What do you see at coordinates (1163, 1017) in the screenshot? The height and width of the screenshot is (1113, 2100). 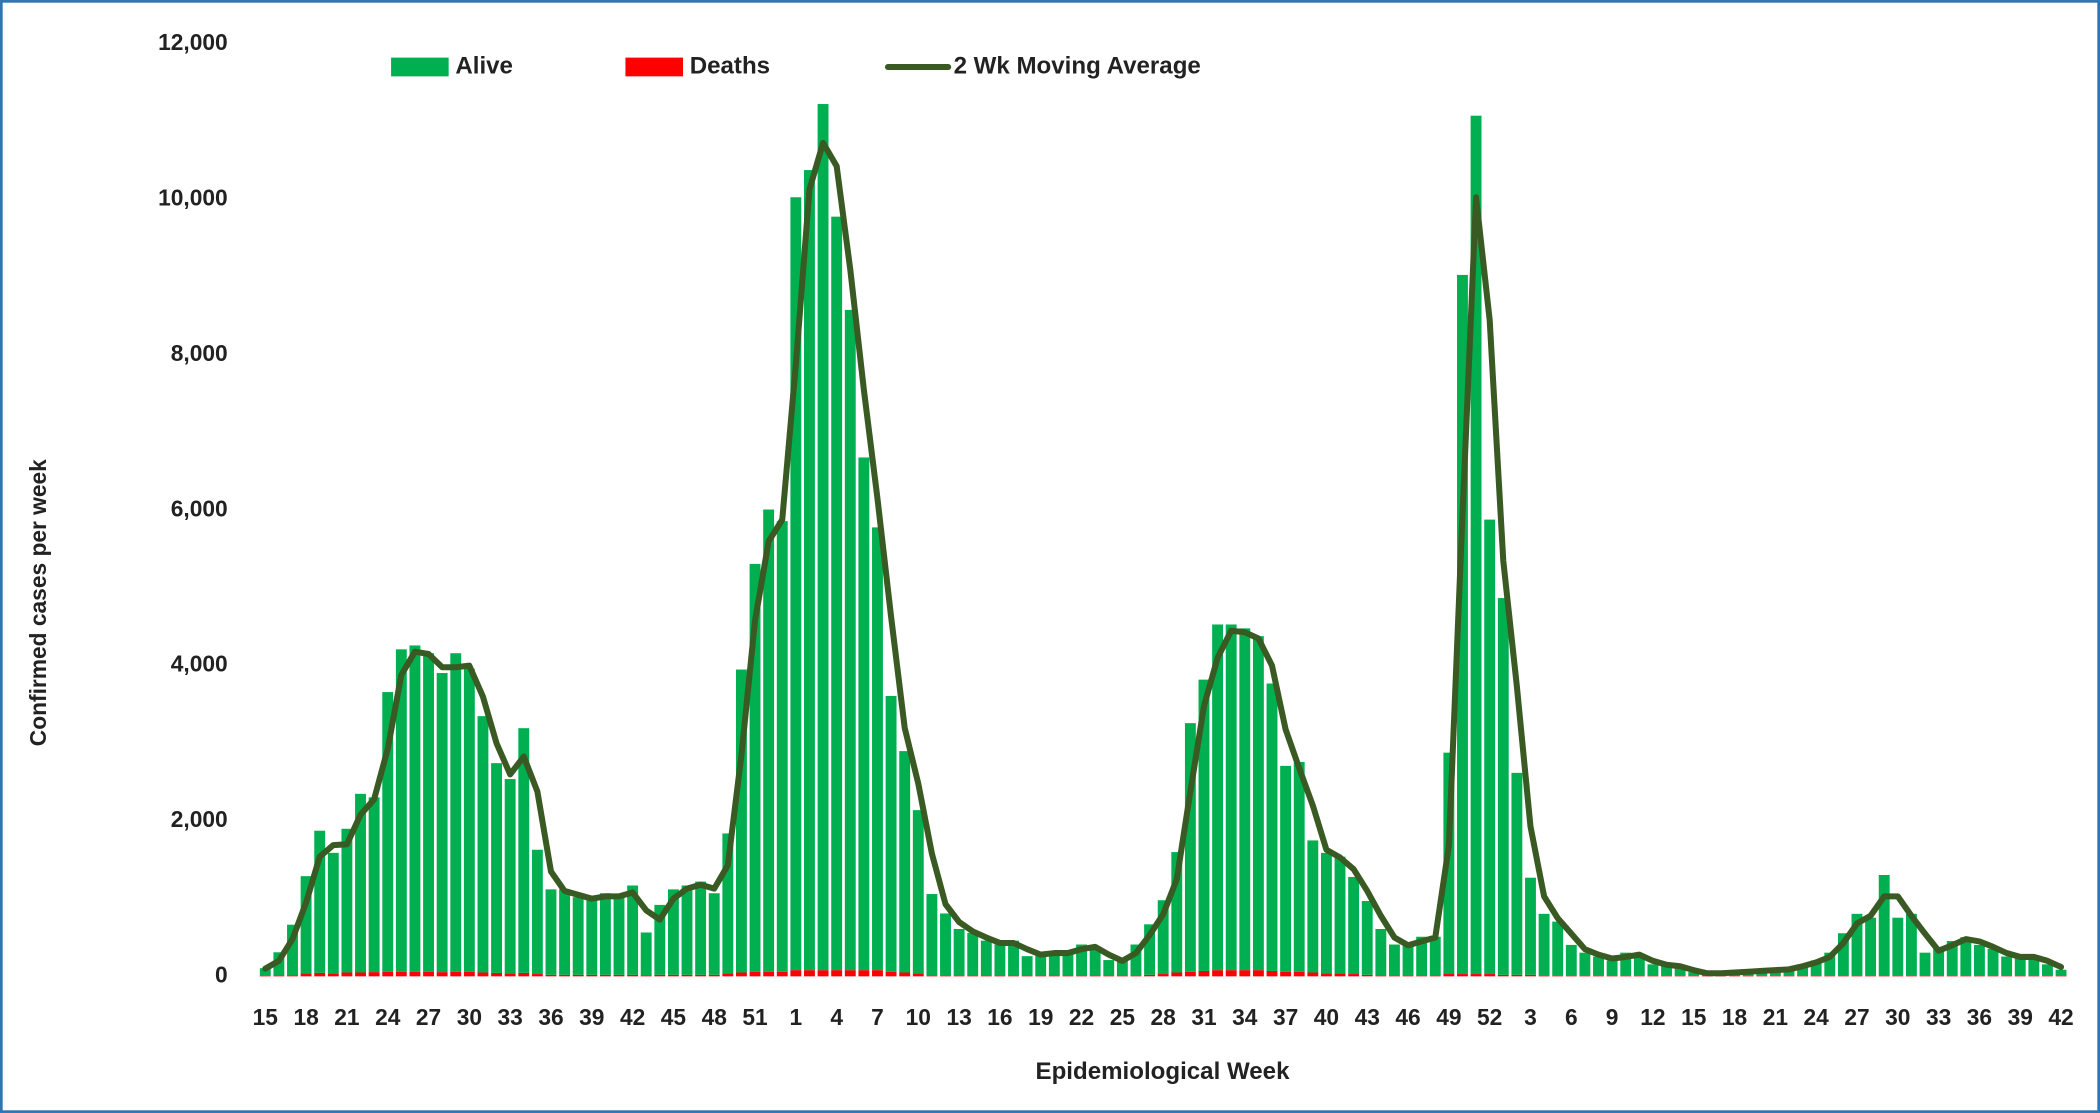 I see `x-tick-label: 28` at bounding box center [1163, 1017].